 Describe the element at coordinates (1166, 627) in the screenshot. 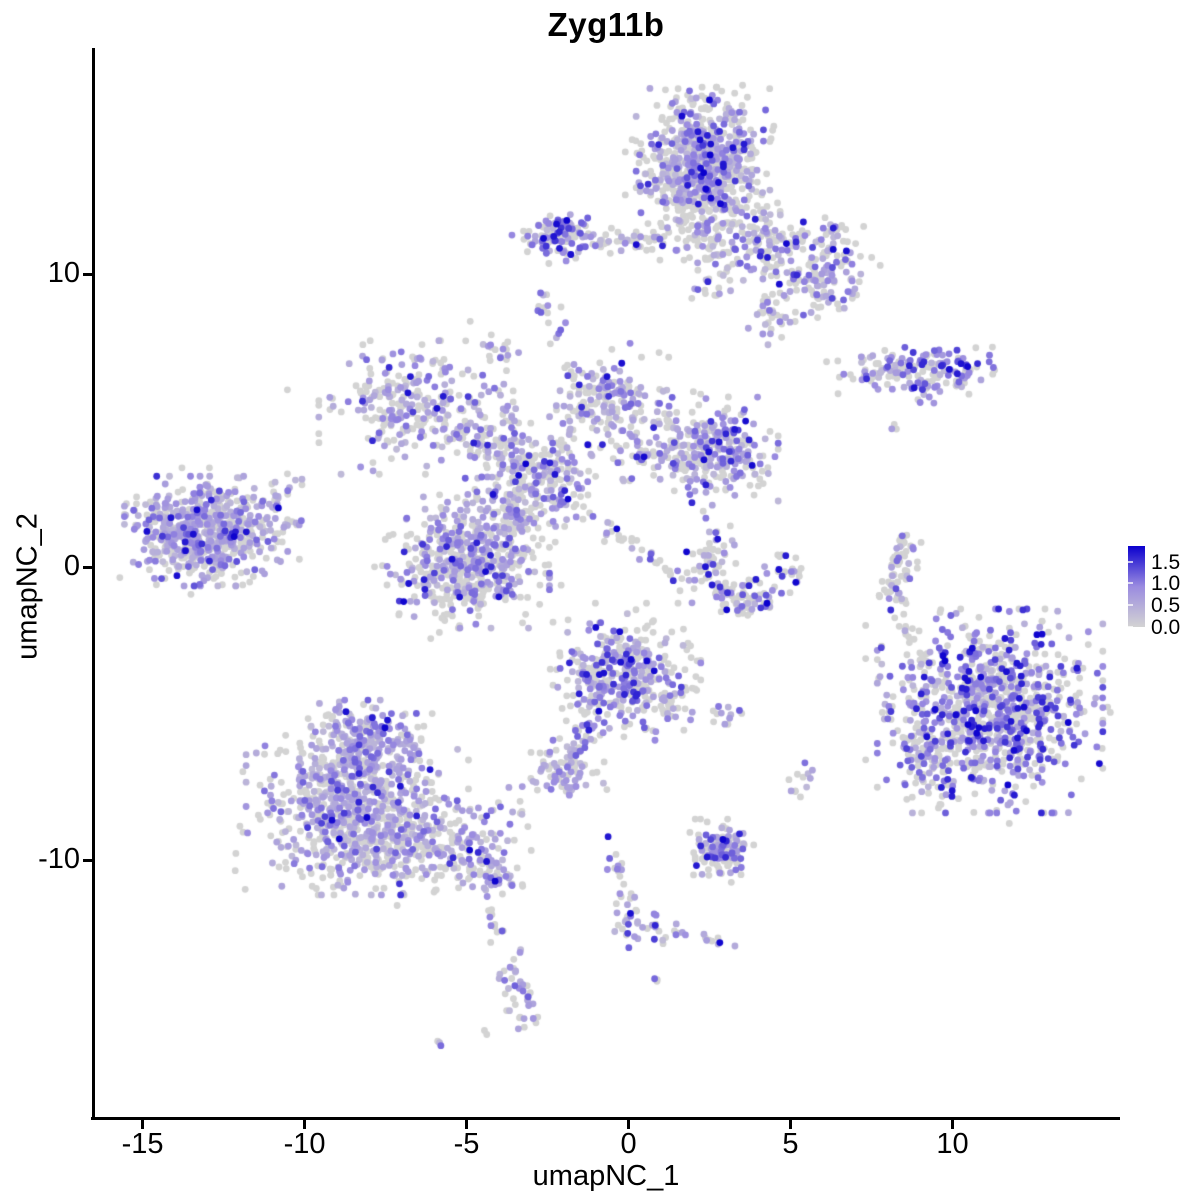

I see `colorbar-label: 0.0` at that location.